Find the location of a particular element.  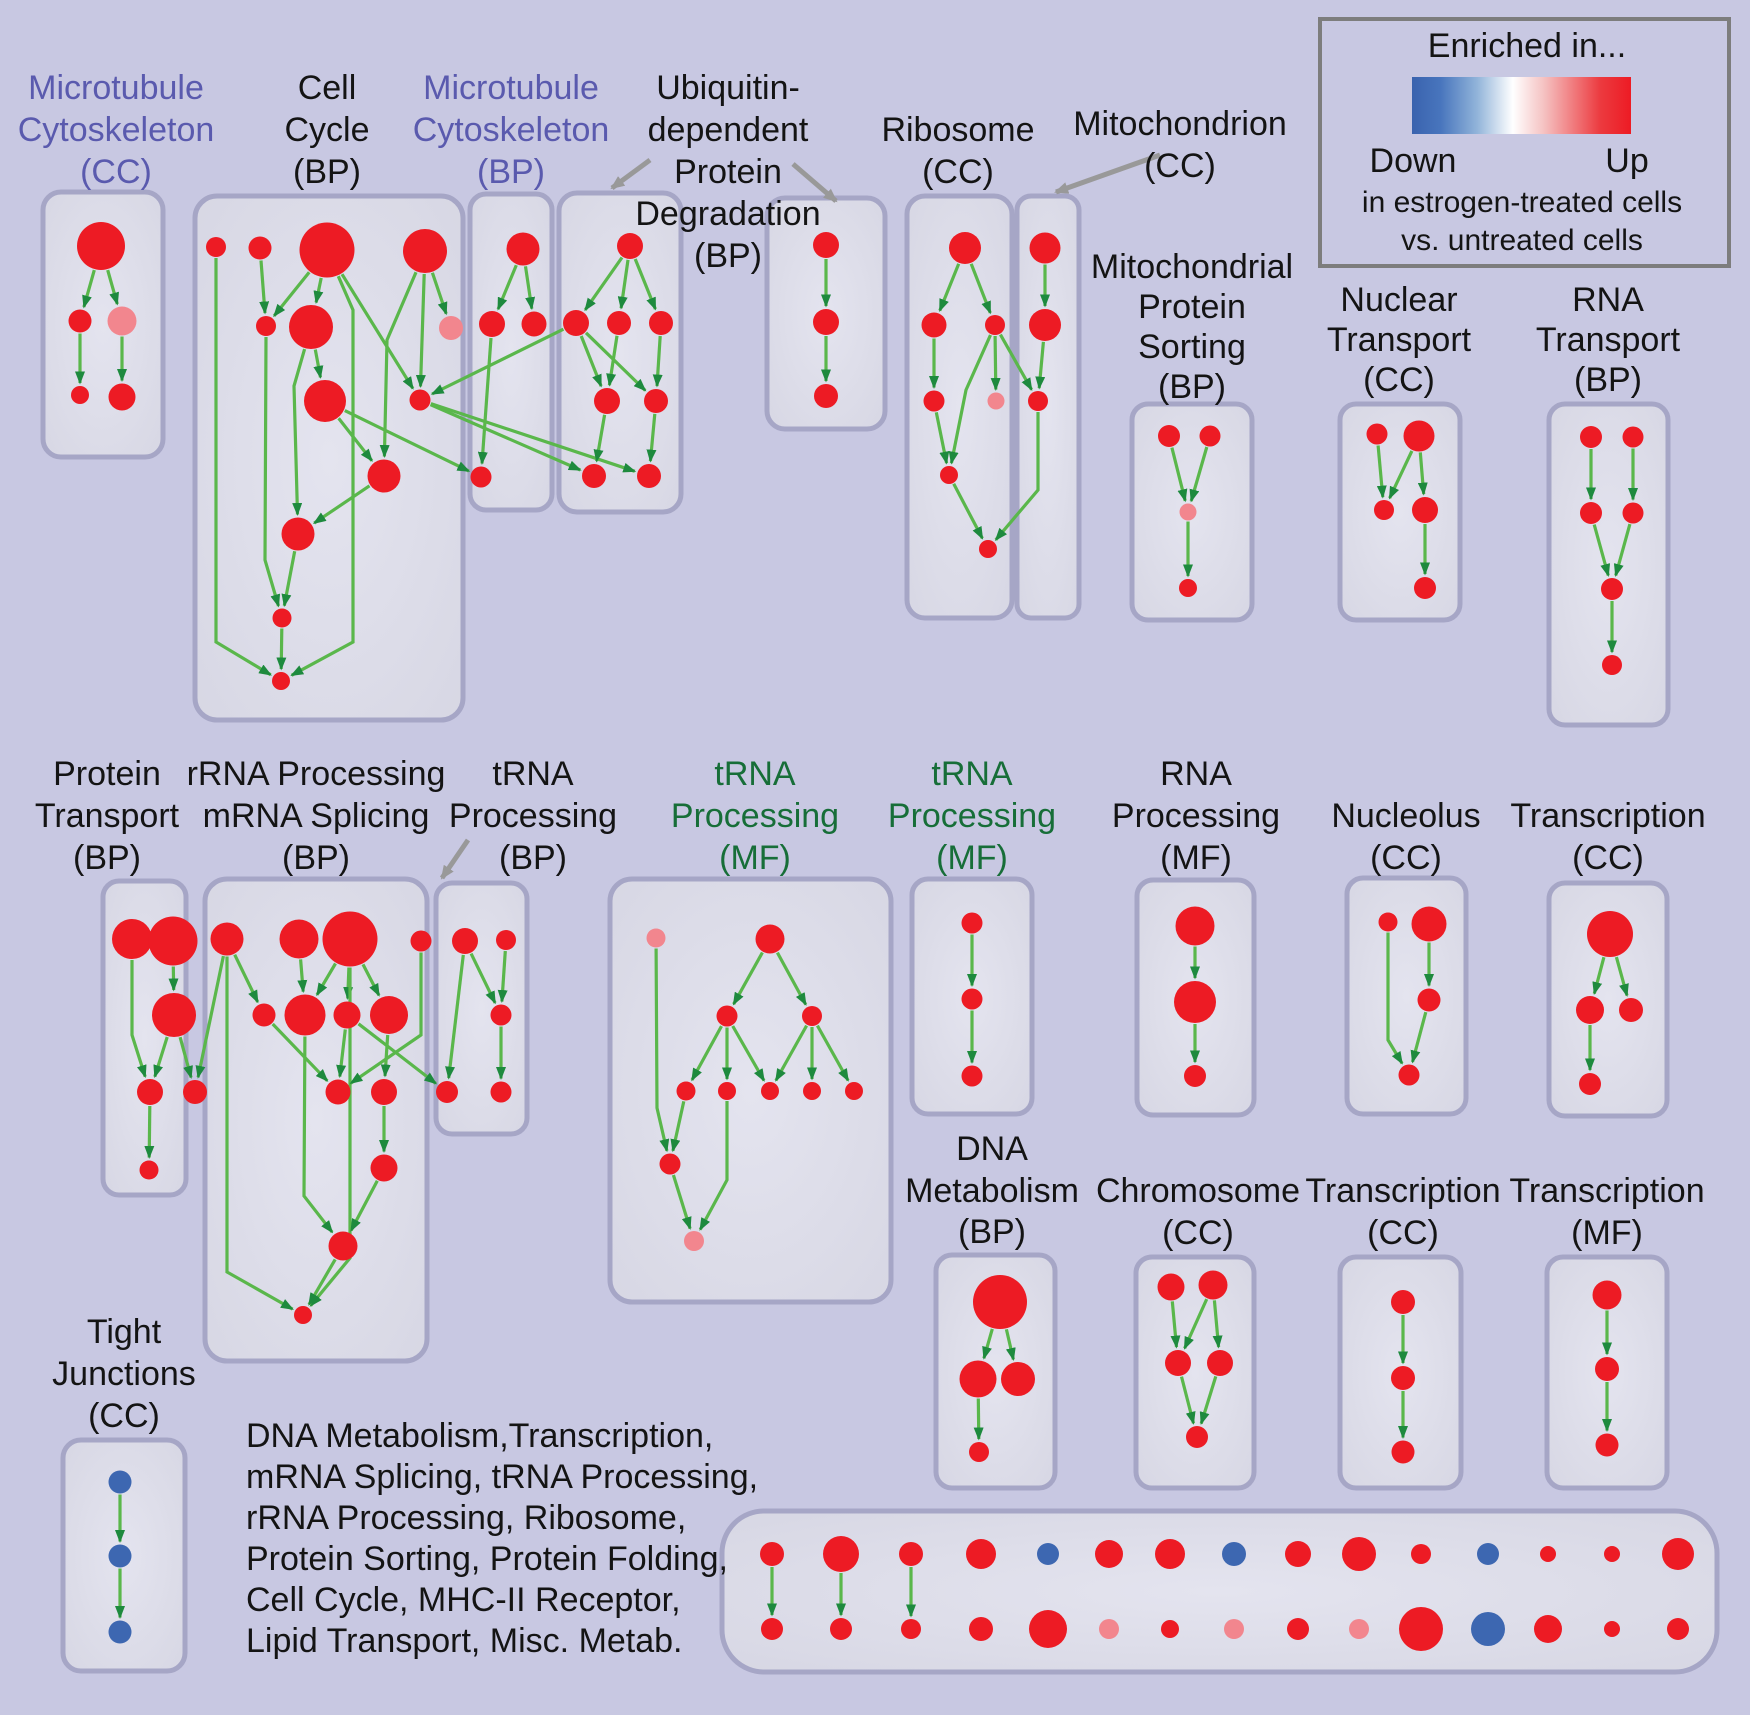

svg-text: Chromosome is located at coordinates (1198, 1191).